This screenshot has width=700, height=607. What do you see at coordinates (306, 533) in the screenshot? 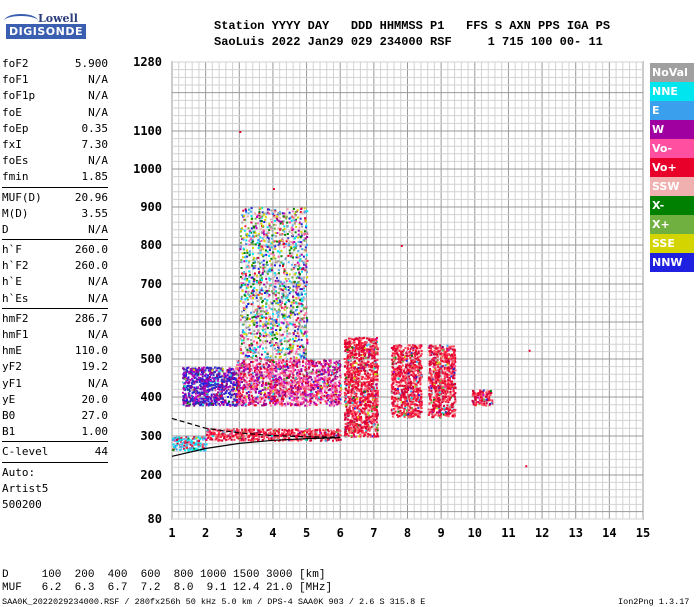
I see `x-tick-label: 5` at bounding box center [306, 533].